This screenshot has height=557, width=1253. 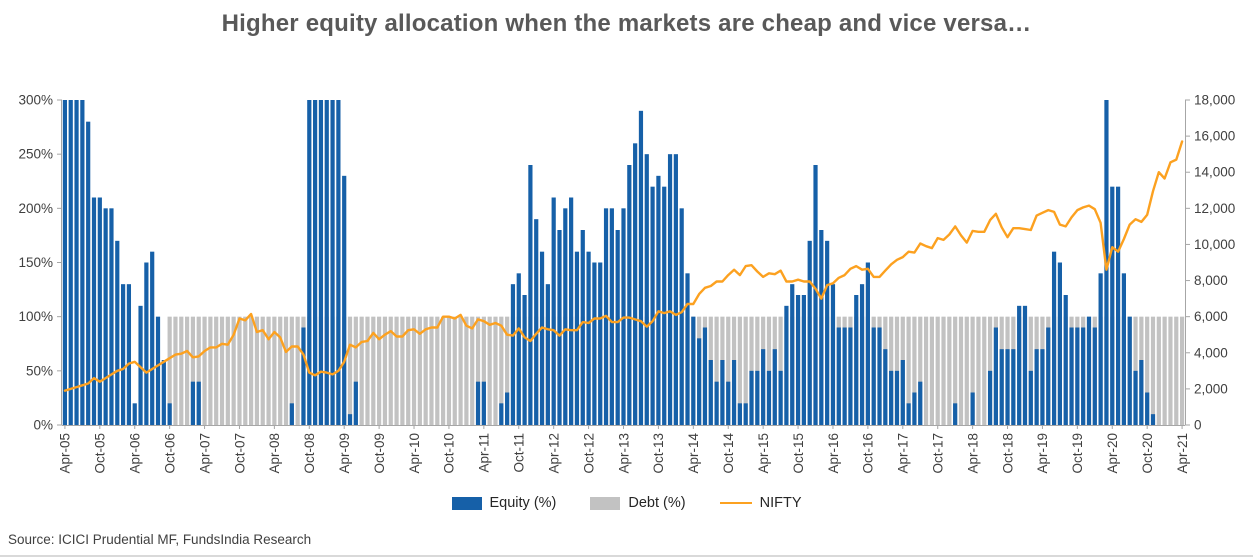 What do you see at coordinates (1077, 453) in the screenshot?
I see `svg-text: Oct-19` at bounding box center [1077, 453].